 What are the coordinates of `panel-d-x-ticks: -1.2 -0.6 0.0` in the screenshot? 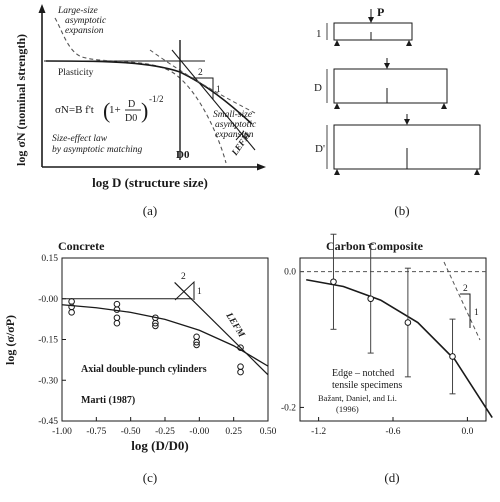 It's located at (392, 427).